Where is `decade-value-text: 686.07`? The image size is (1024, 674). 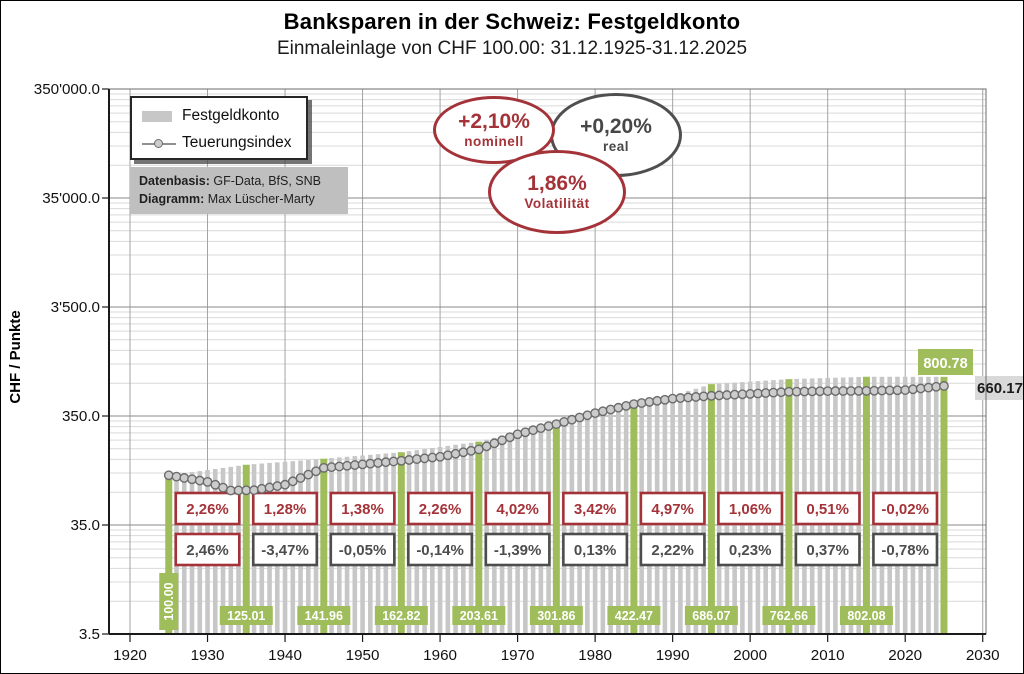
decade-value-text: 686.07 is located at coordinates (711, 616).